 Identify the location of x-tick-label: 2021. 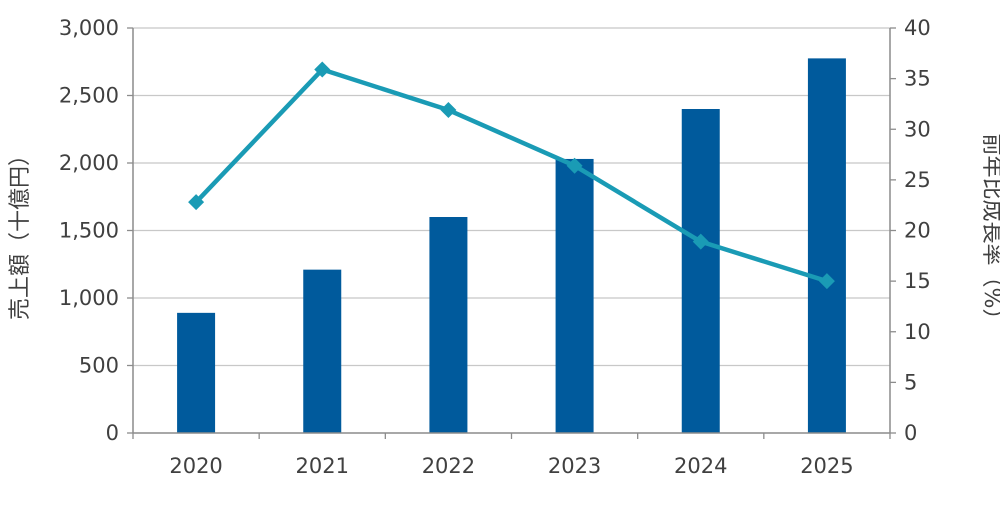
(322, 466).